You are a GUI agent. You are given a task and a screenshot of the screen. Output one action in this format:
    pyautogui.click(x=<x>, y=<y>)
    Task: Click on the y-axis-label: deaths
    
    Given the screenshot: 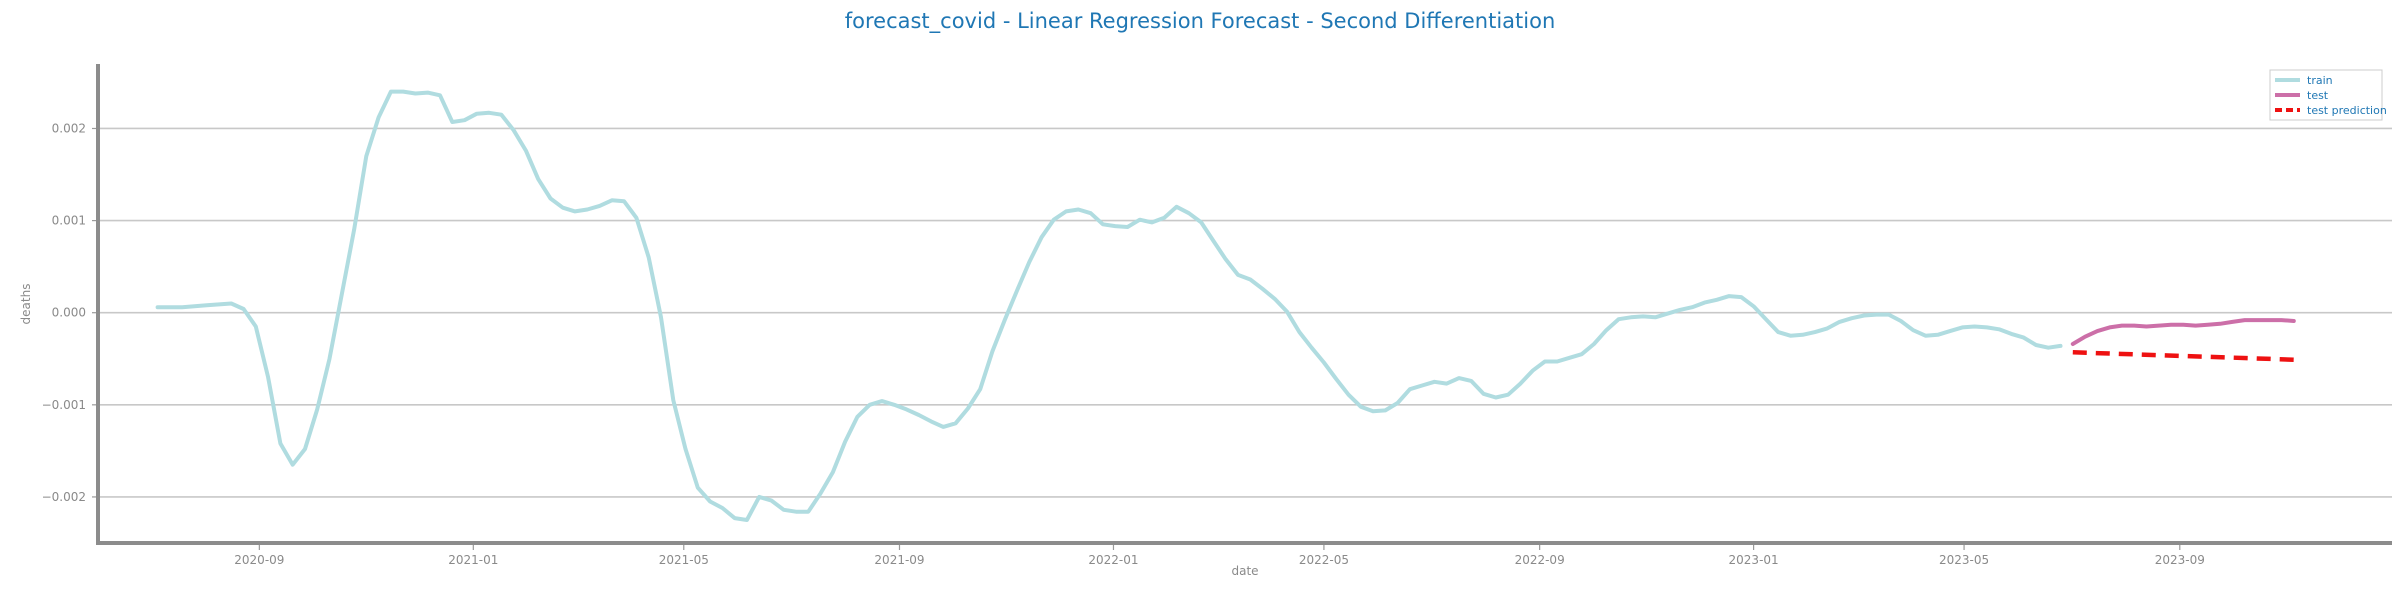 What is the action you would take?
    pyautogui.click(x=26, y=304)
    